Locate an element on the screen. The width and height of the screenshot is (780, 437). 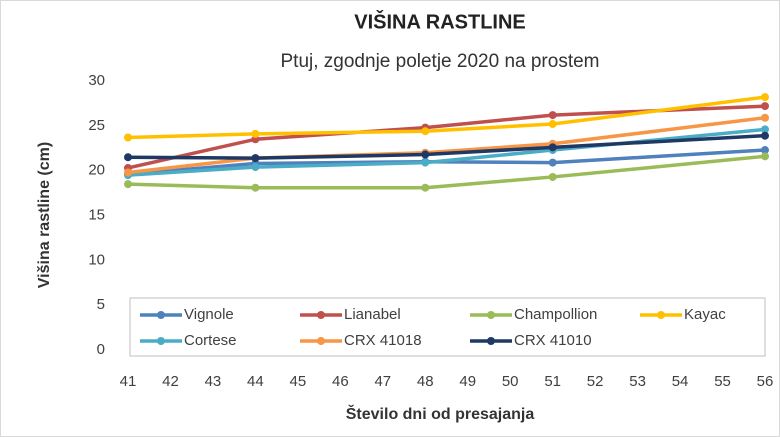
y-tick-label: 30 is located at coordinates (96, 80).